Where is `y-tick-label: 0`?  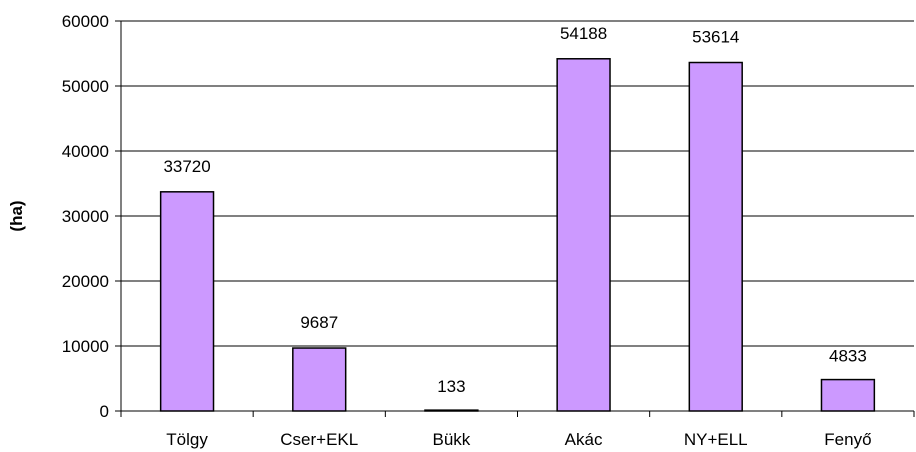 y-tick-label: 0 is located at coordinates (104, 411).